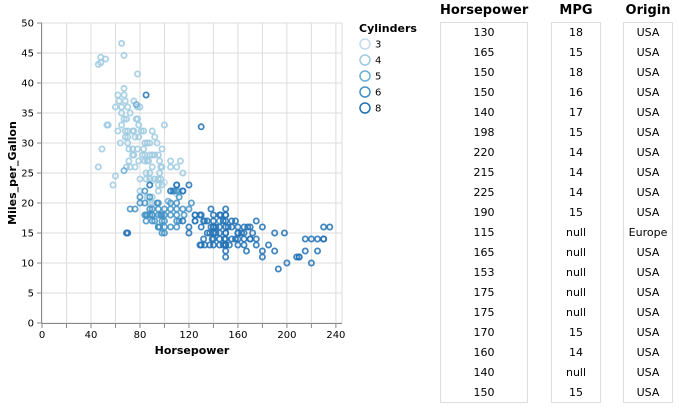 The width and height of the screenshot is (679, 409). What do you see at coordinates (192, 350) in the screenshot?
I see `x-axis-title: Horsepower` at bounding box center [192, 350].